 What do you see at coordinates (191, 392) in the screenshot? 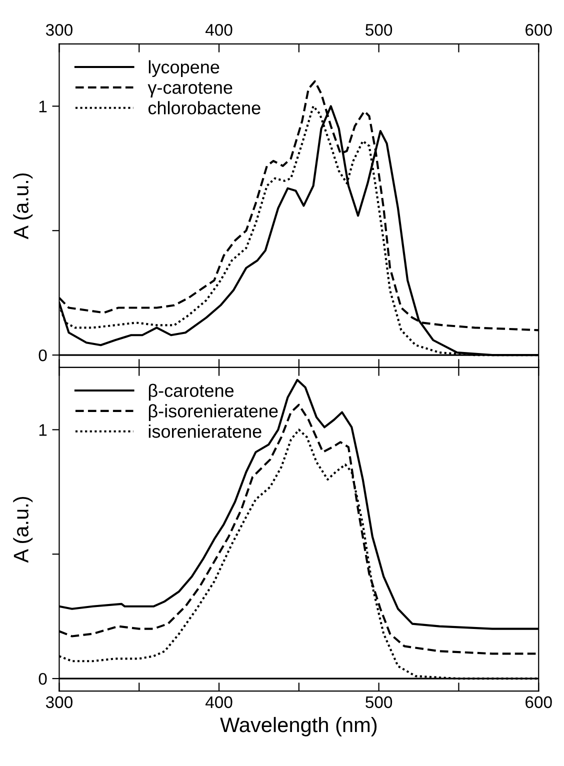
I see `legend-label: β-carotene` at bounding box center [191, 392].